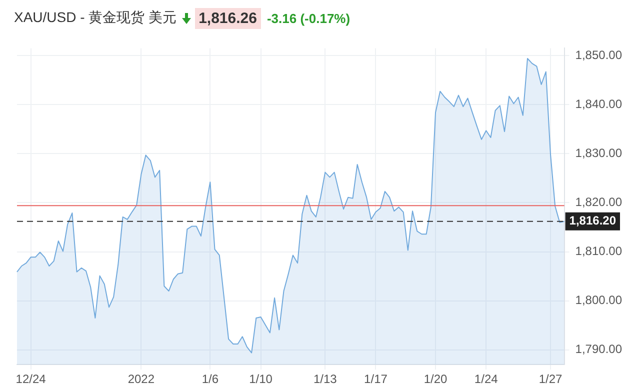 The height and width of the screenshot is (390, 632). What do you see at coordinates (141, 379) in the screenshot?
I see `x-tick-label: 2022` at bounding box center [141, 379].